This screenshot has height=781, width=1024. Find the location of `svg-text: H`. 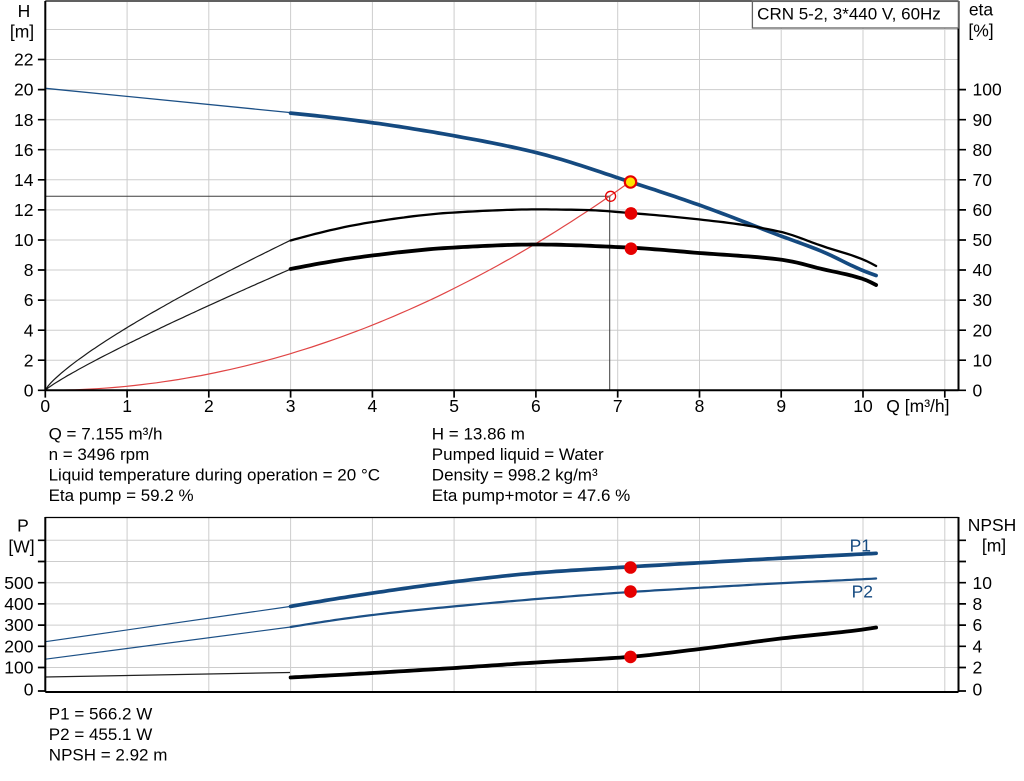

svg-text: H is located at coordinates (24, 11).